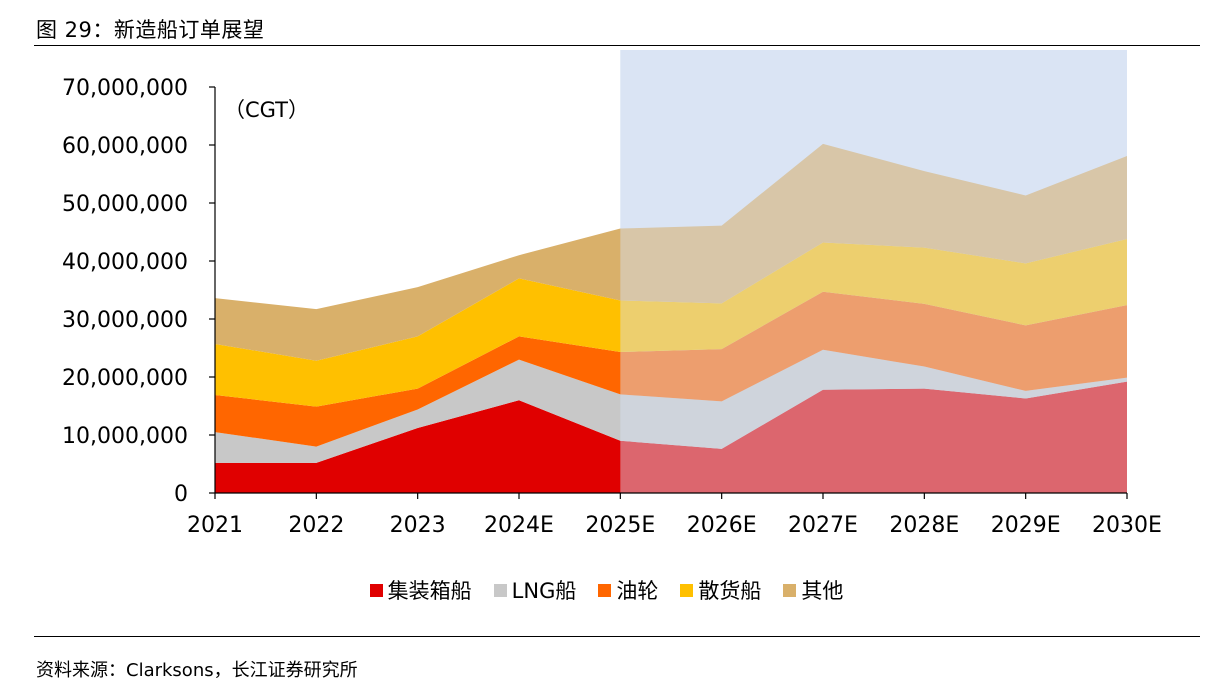  What do you see at coordinates (266, 110) in the screenshot?
I see `unit-label: （CGT）` at bounding box center [266, 110].